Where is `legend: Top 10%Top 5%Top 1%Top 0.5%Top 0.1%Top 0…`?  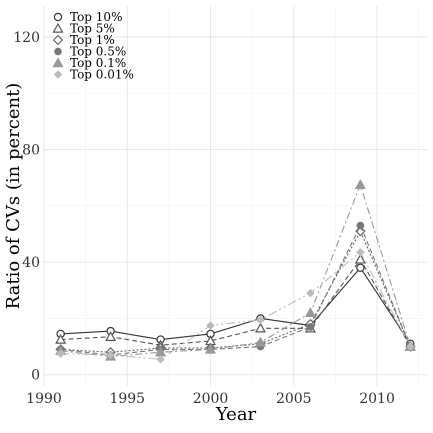
legend: Top 10%Top 5%Top 1%Top 0.5%Top 0.1%Top 0… is located at coordinates (93, 46).